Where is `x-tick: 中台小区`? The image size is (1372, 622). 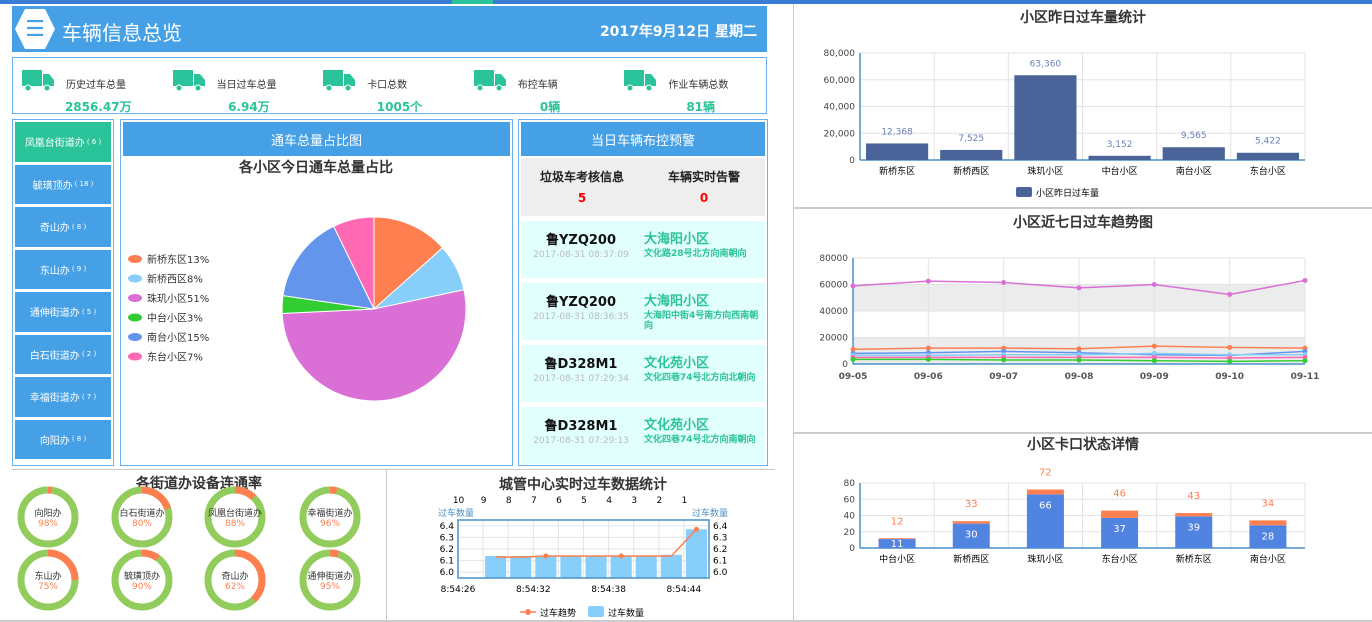 x-tick: 中台小区 is located at coordinates (1120, 171).